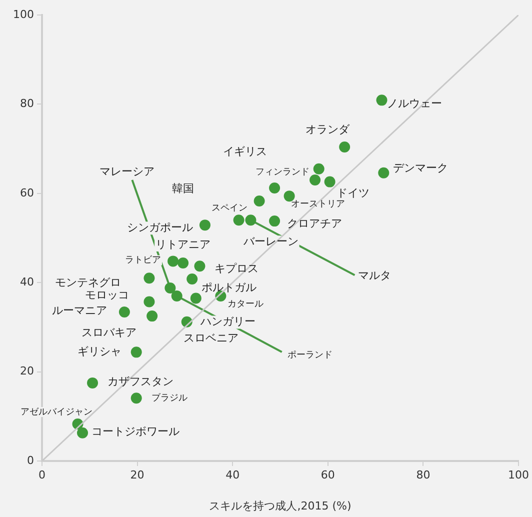  Describe the element at coordinates (141, 381) in the screenshot. I see `annotation: カザフスタン` at that location.